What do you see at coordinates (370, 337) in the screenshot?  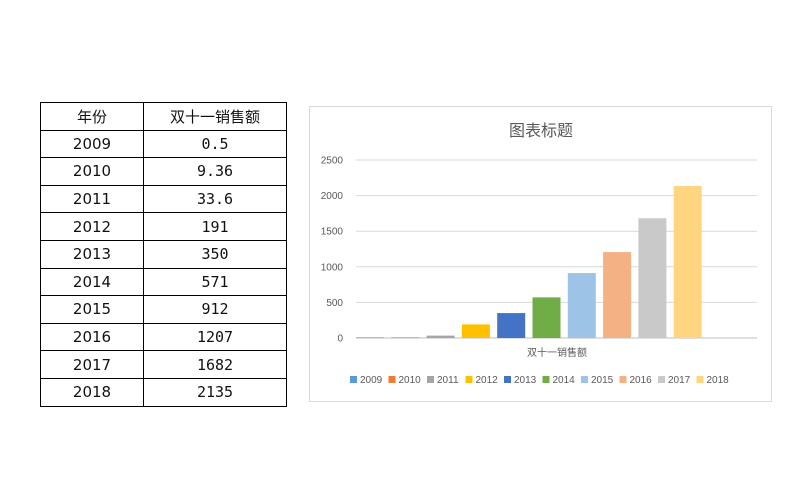 I see `bar-2009` at bounding box center [370, 337].